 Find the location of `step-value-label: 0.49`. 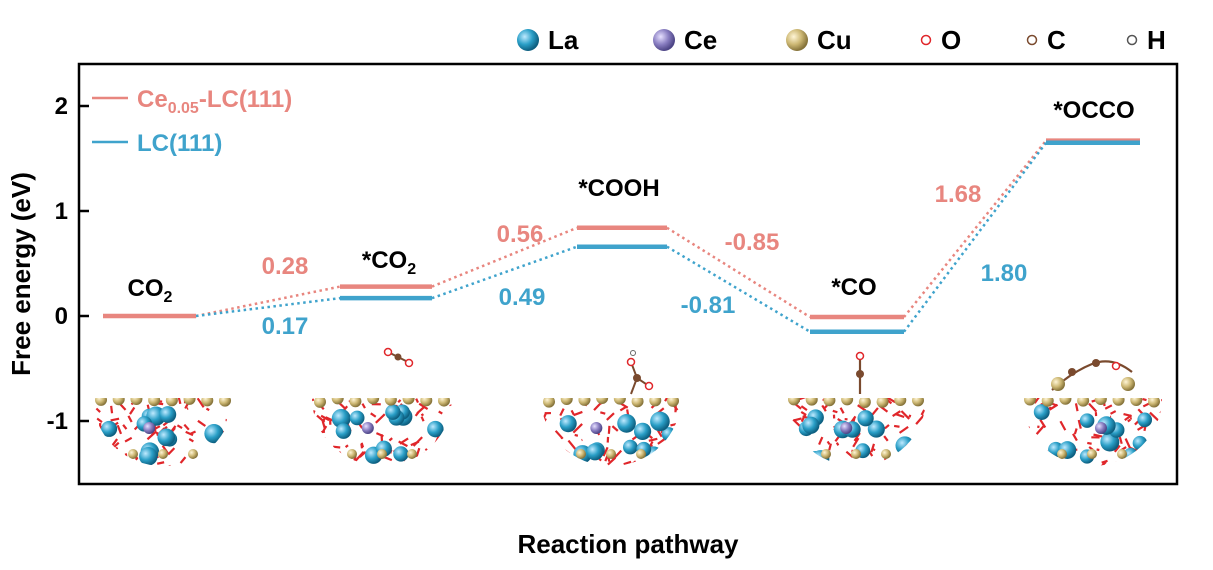

step-value-label: 0.49 is located at coordinates (522, 297).